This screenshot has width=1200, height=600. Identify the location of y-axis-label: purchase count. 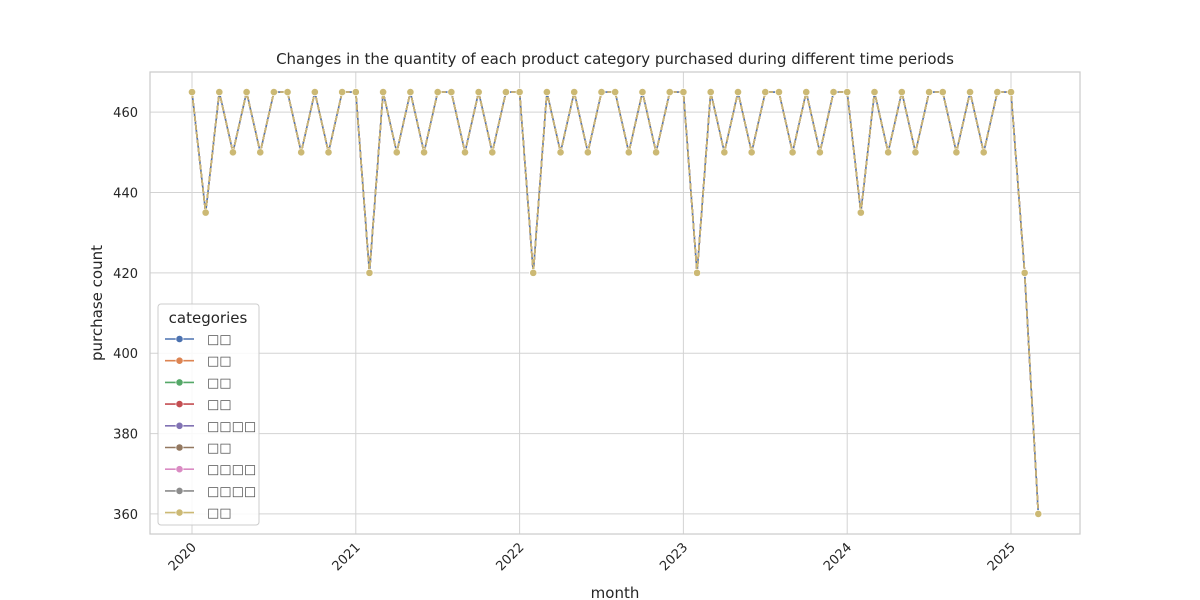
(97, 303).